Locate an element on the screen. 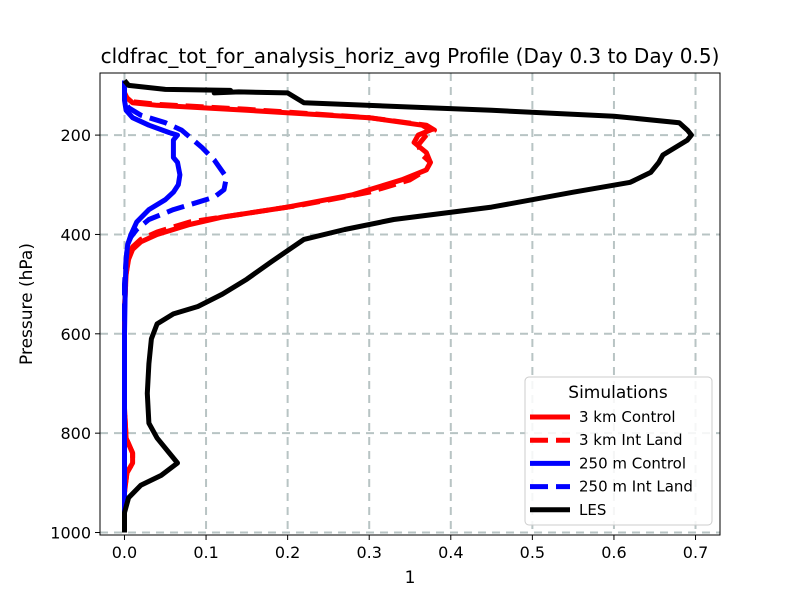  legend-label: 250 m Control is located at coordinates (632, 463).